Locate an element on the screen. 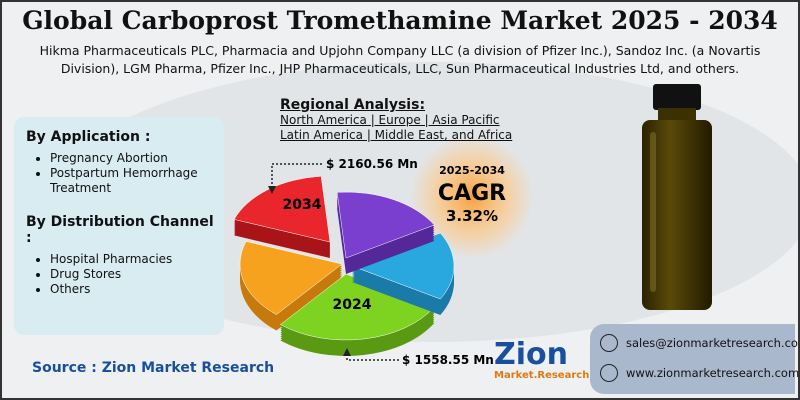 This screenshot has height=400, width=800. source: Source : Zion Market Research is located at coordinates (153, 368).